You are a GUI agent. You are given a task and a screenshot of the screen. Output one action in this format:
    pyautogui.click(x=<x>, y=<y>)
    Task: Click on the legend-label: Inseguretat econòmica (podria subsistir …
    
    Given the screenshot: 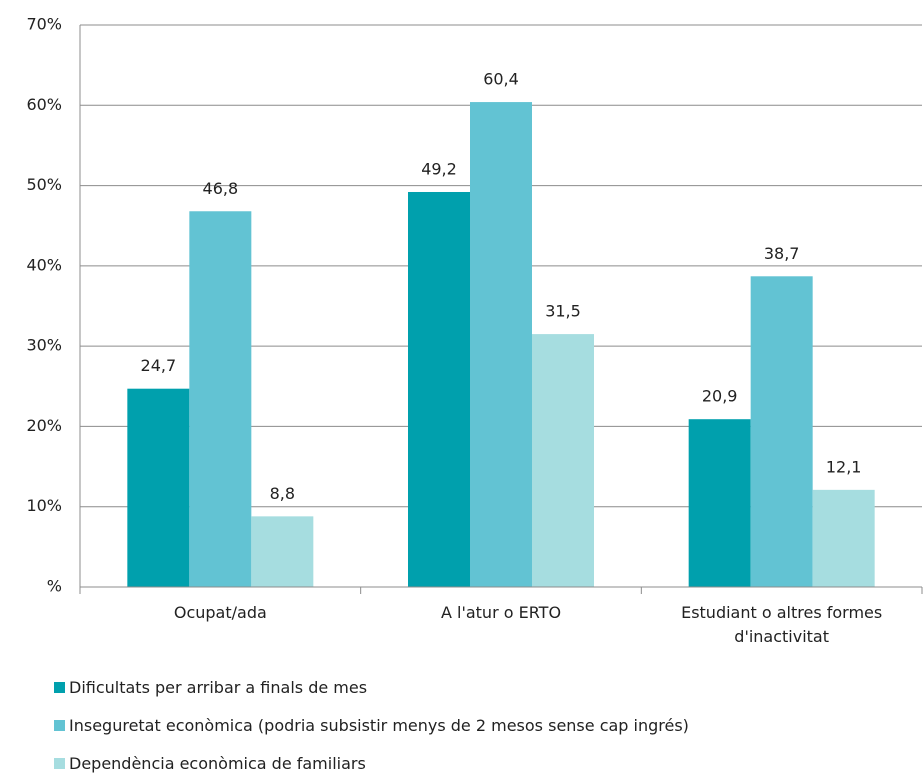 What is the action you would take?
    pyautogui.click(x=379, y=725)
    